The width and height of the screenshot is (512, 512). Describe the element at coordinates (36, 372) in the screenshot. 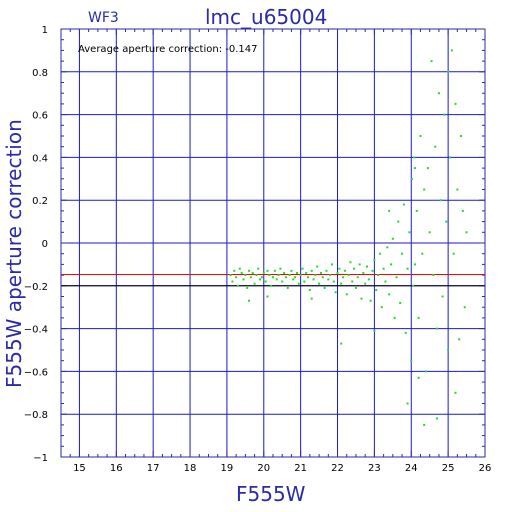

I see `y-tick-label: −0.6` at that location.